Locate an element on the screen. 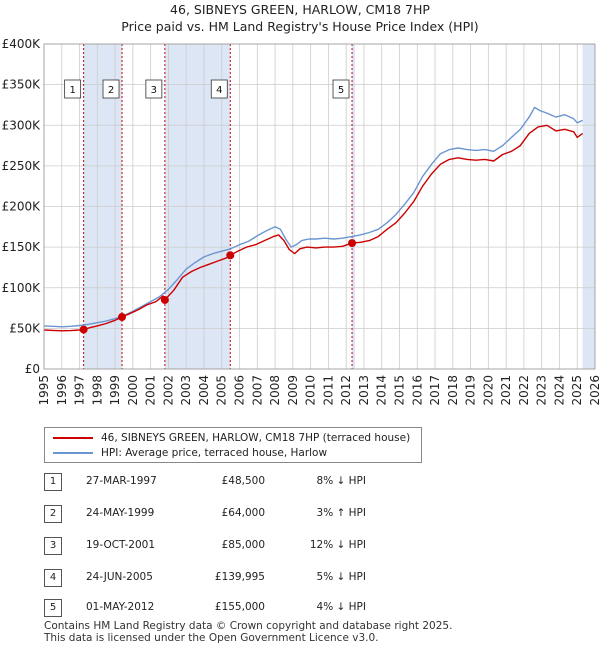  x-tick-label: 2019 is located at coordinates (471, 390).